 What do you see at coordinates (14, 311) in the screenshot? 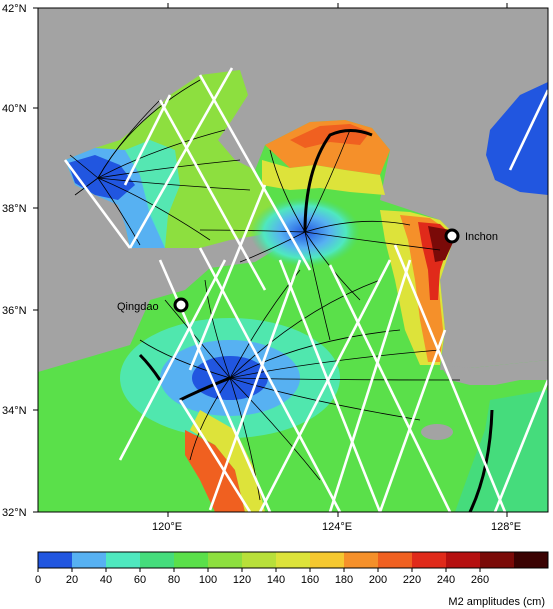
I see `lat-tick-label: 36°N` at bounding box center [14, 311].